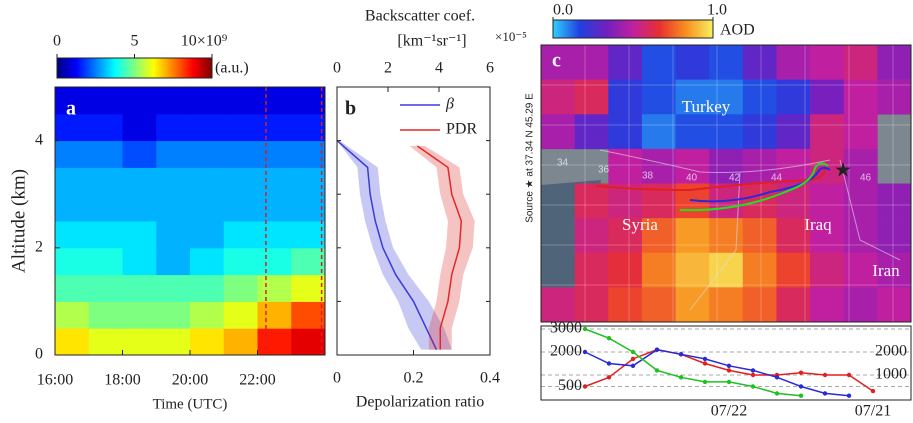  I want to click on y-axis-label: Altitude (km), so click(18, 221).